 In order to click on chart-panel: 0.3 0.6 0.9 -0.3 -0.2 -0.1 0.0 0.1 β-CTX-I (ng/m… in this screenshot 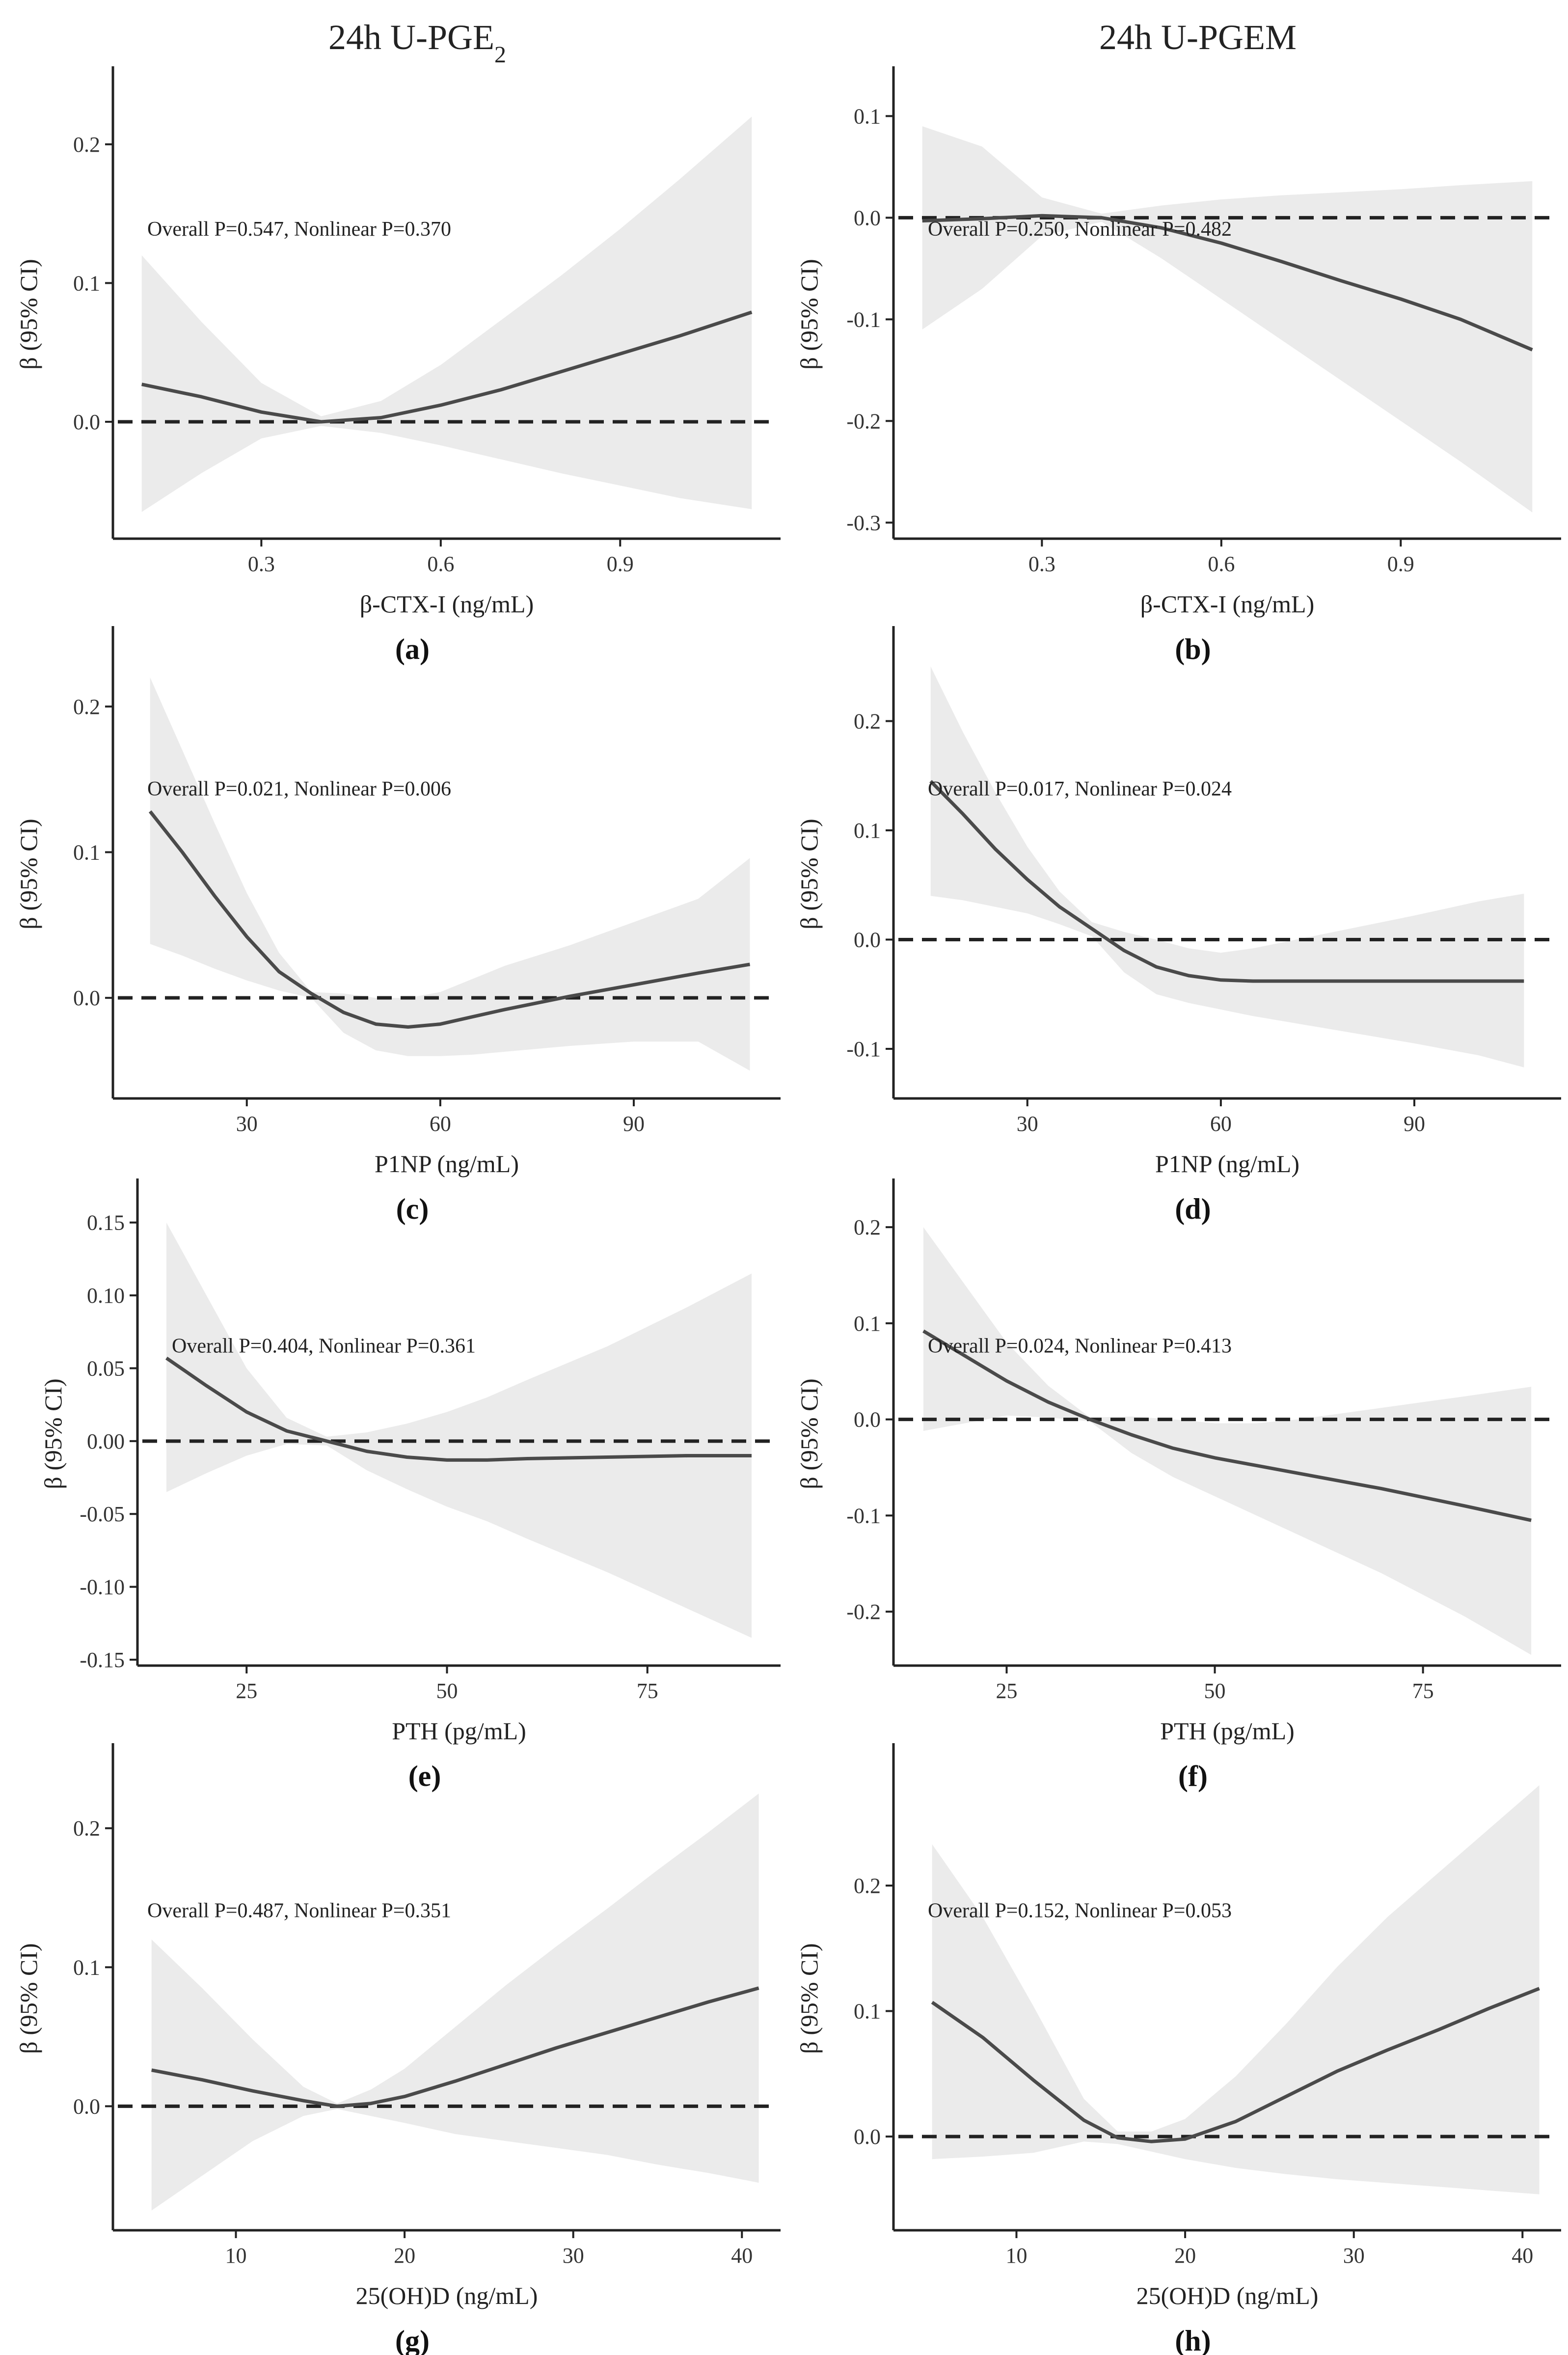, I will do `click(1178, 365)`.